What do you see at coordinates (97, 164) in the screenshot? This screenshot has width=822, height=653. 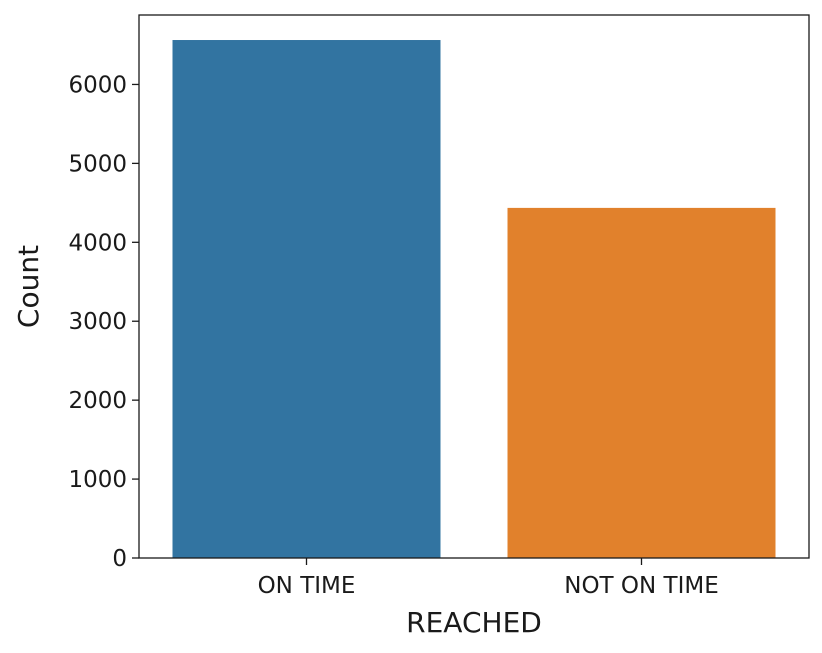 I see `y-tick-label: 5000` at bounding box center [97, 164].